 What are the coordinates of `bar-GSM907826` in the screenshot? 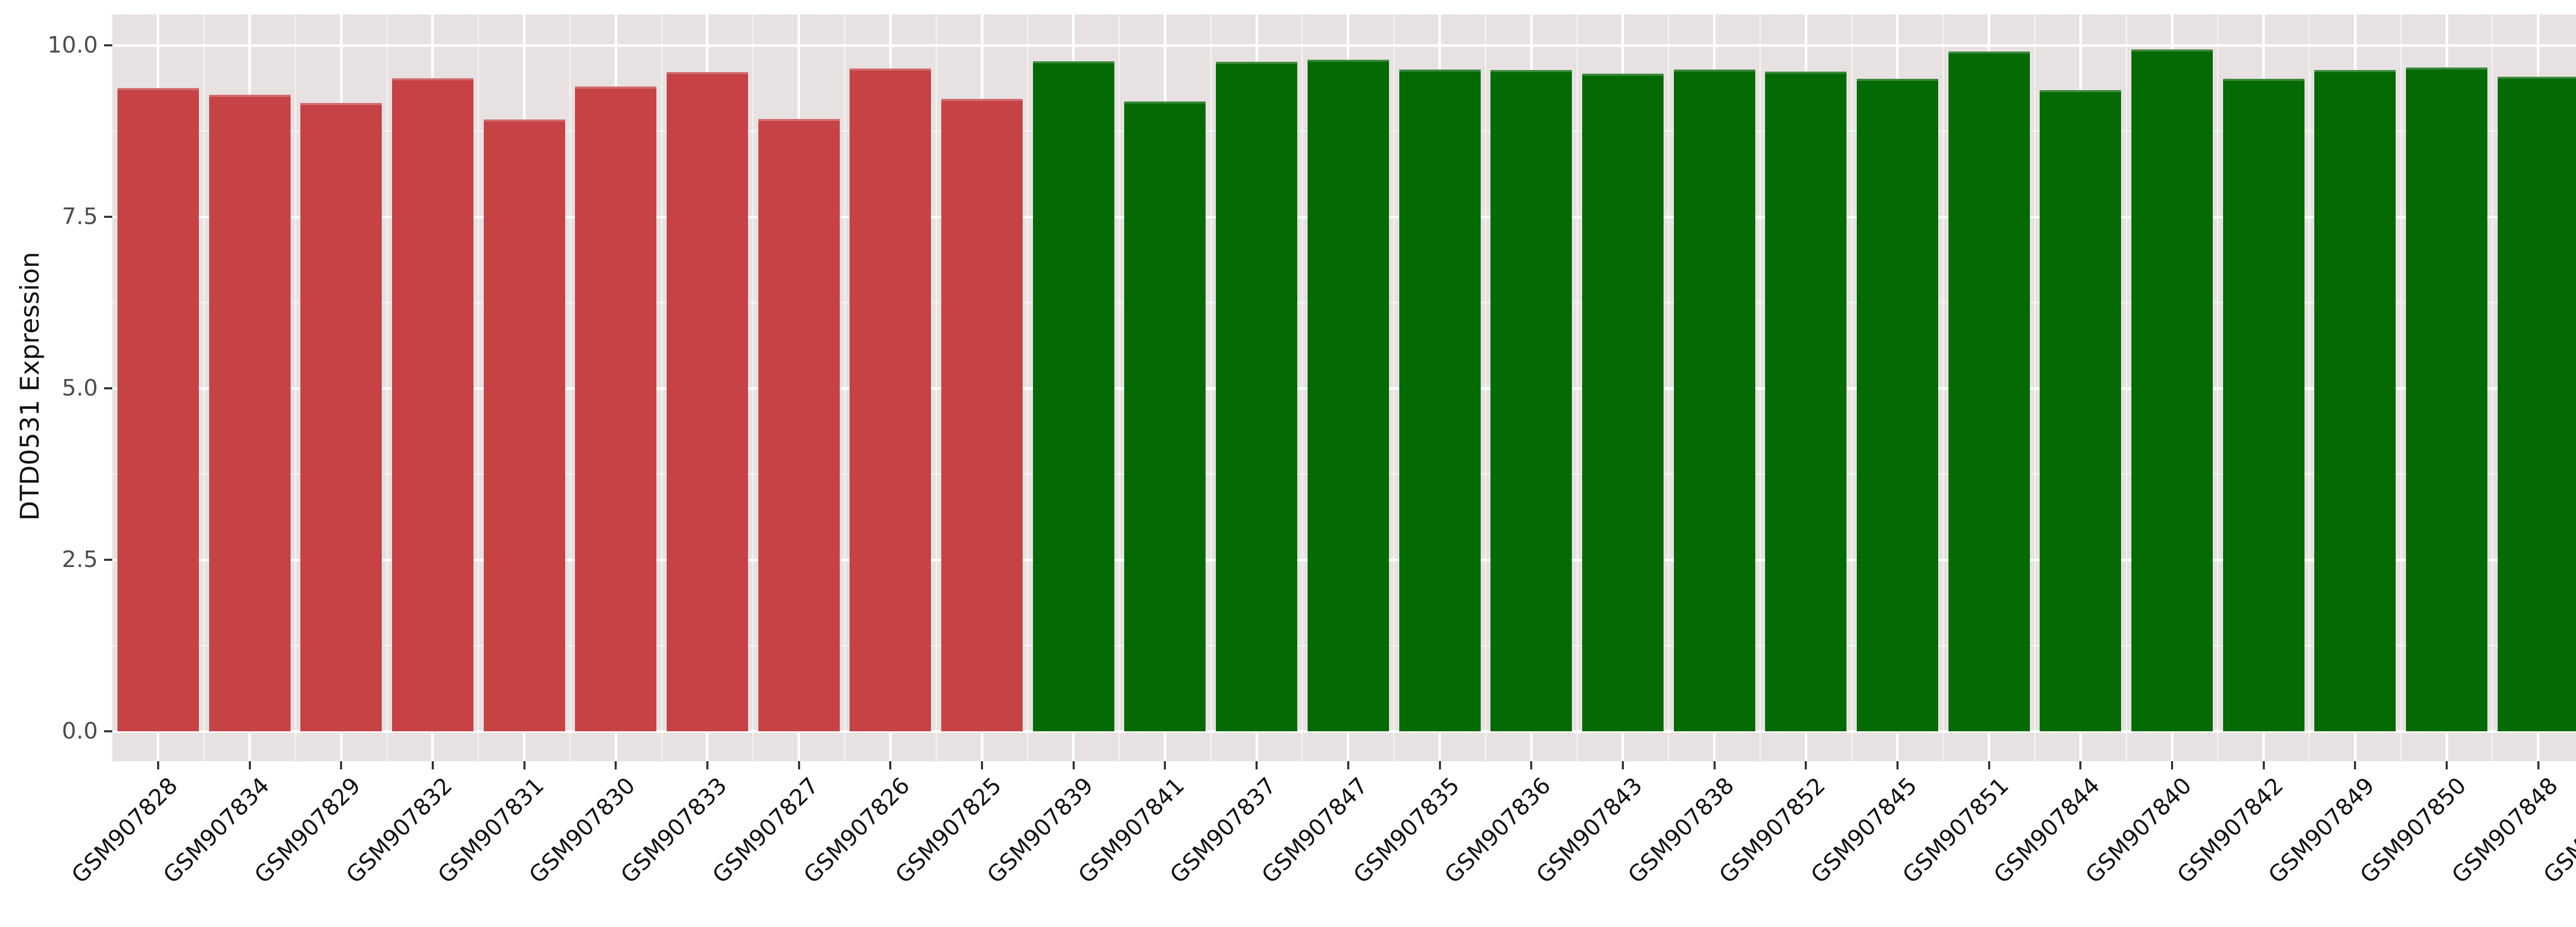 It's located at (890, 400).